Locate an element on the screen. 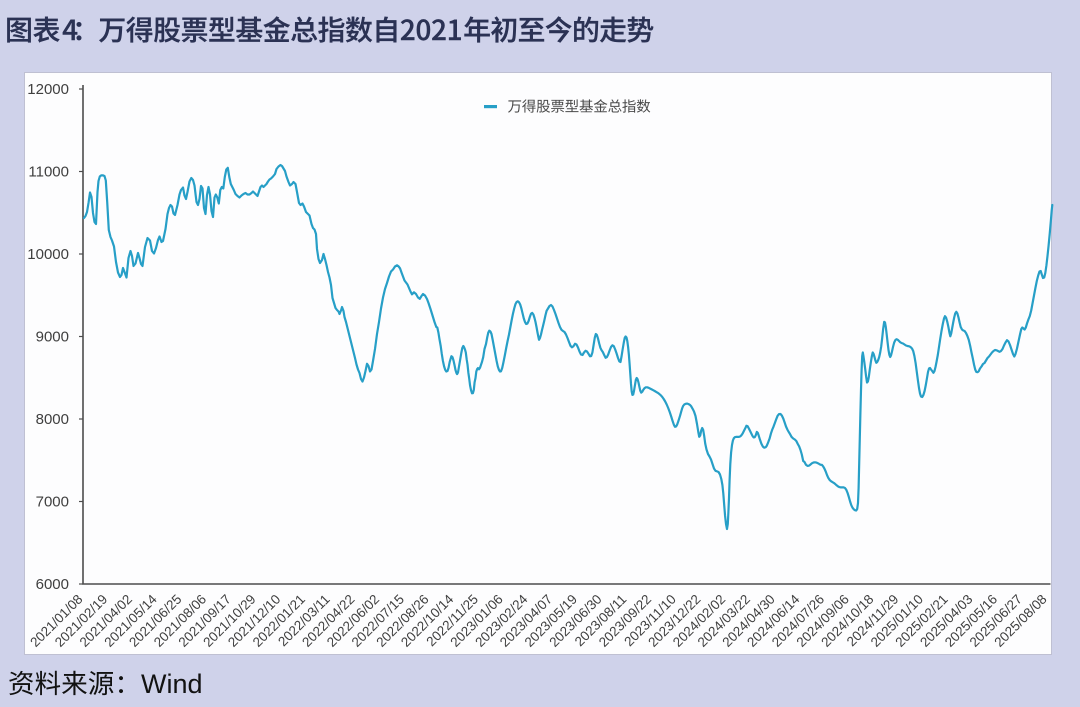  svg-text: 6000 is located at coordinates (52, 584).